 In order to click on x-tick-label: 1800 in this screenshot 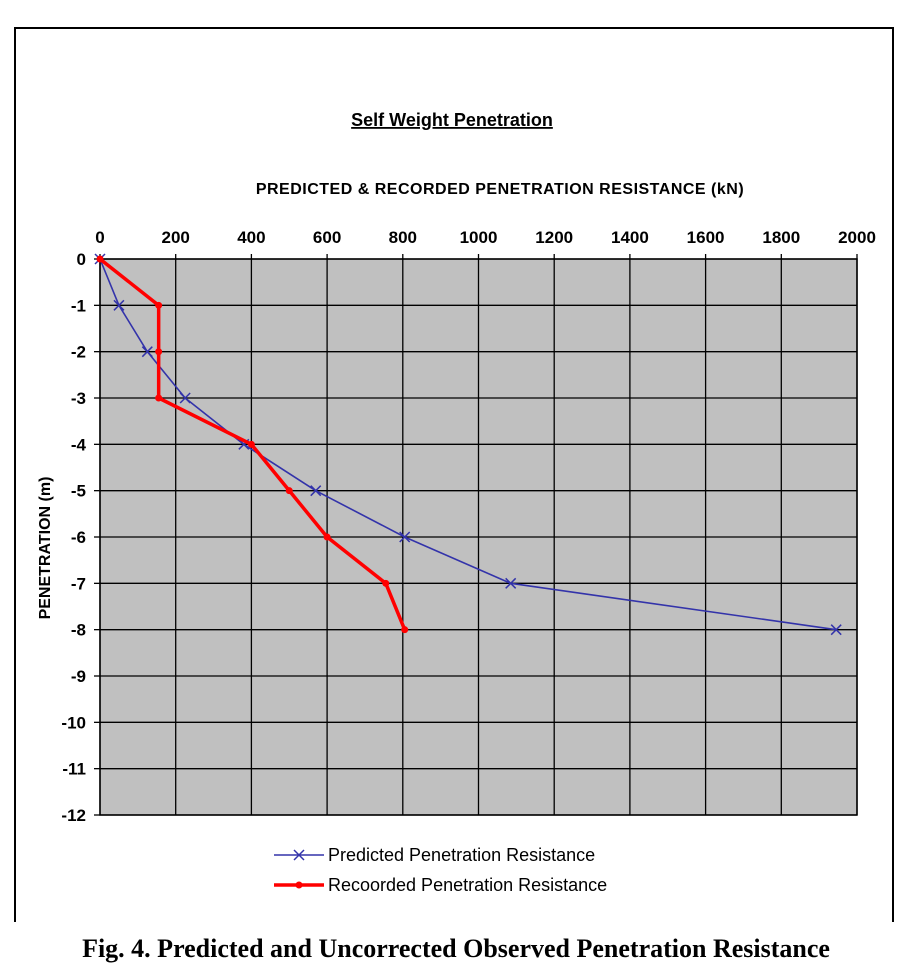, I will do `click(781, 237)`.